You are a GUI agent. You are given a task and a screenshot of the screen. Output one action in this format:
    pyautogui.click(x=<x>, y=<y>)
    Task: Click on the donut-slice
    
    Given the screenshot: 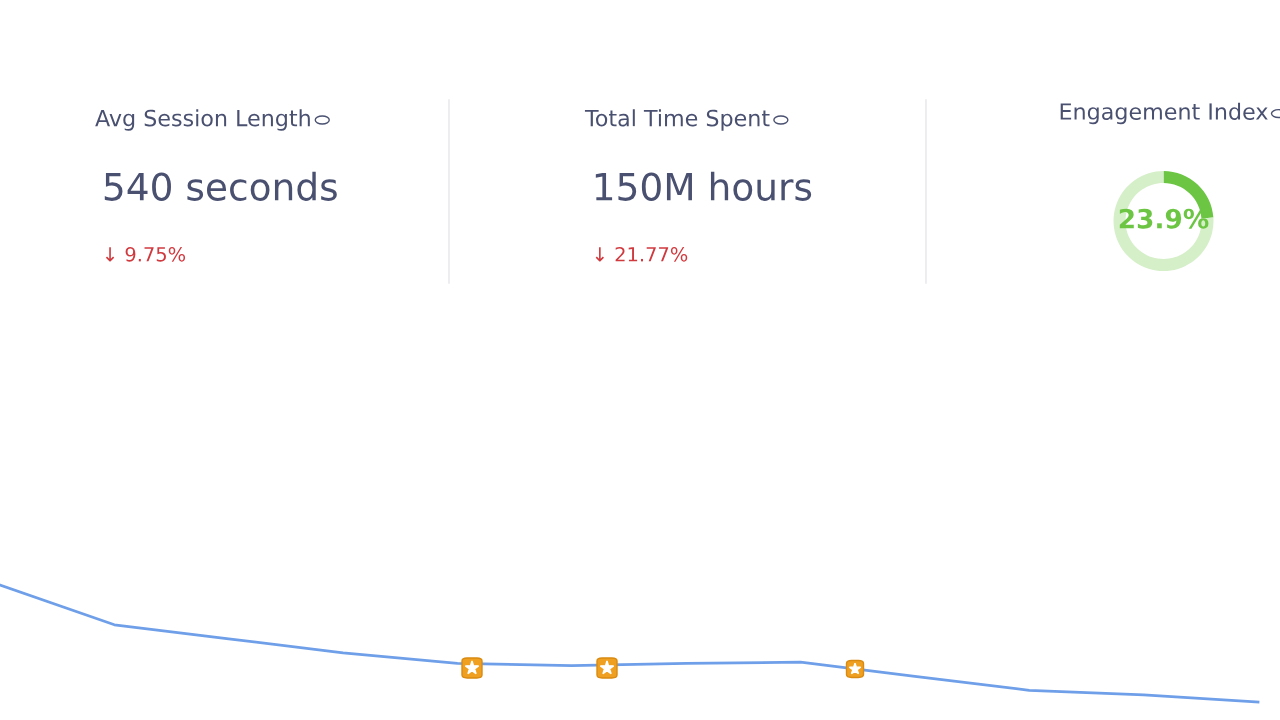 What is the action you would take?
    pyautogui.click(x=1163, y=221)
    